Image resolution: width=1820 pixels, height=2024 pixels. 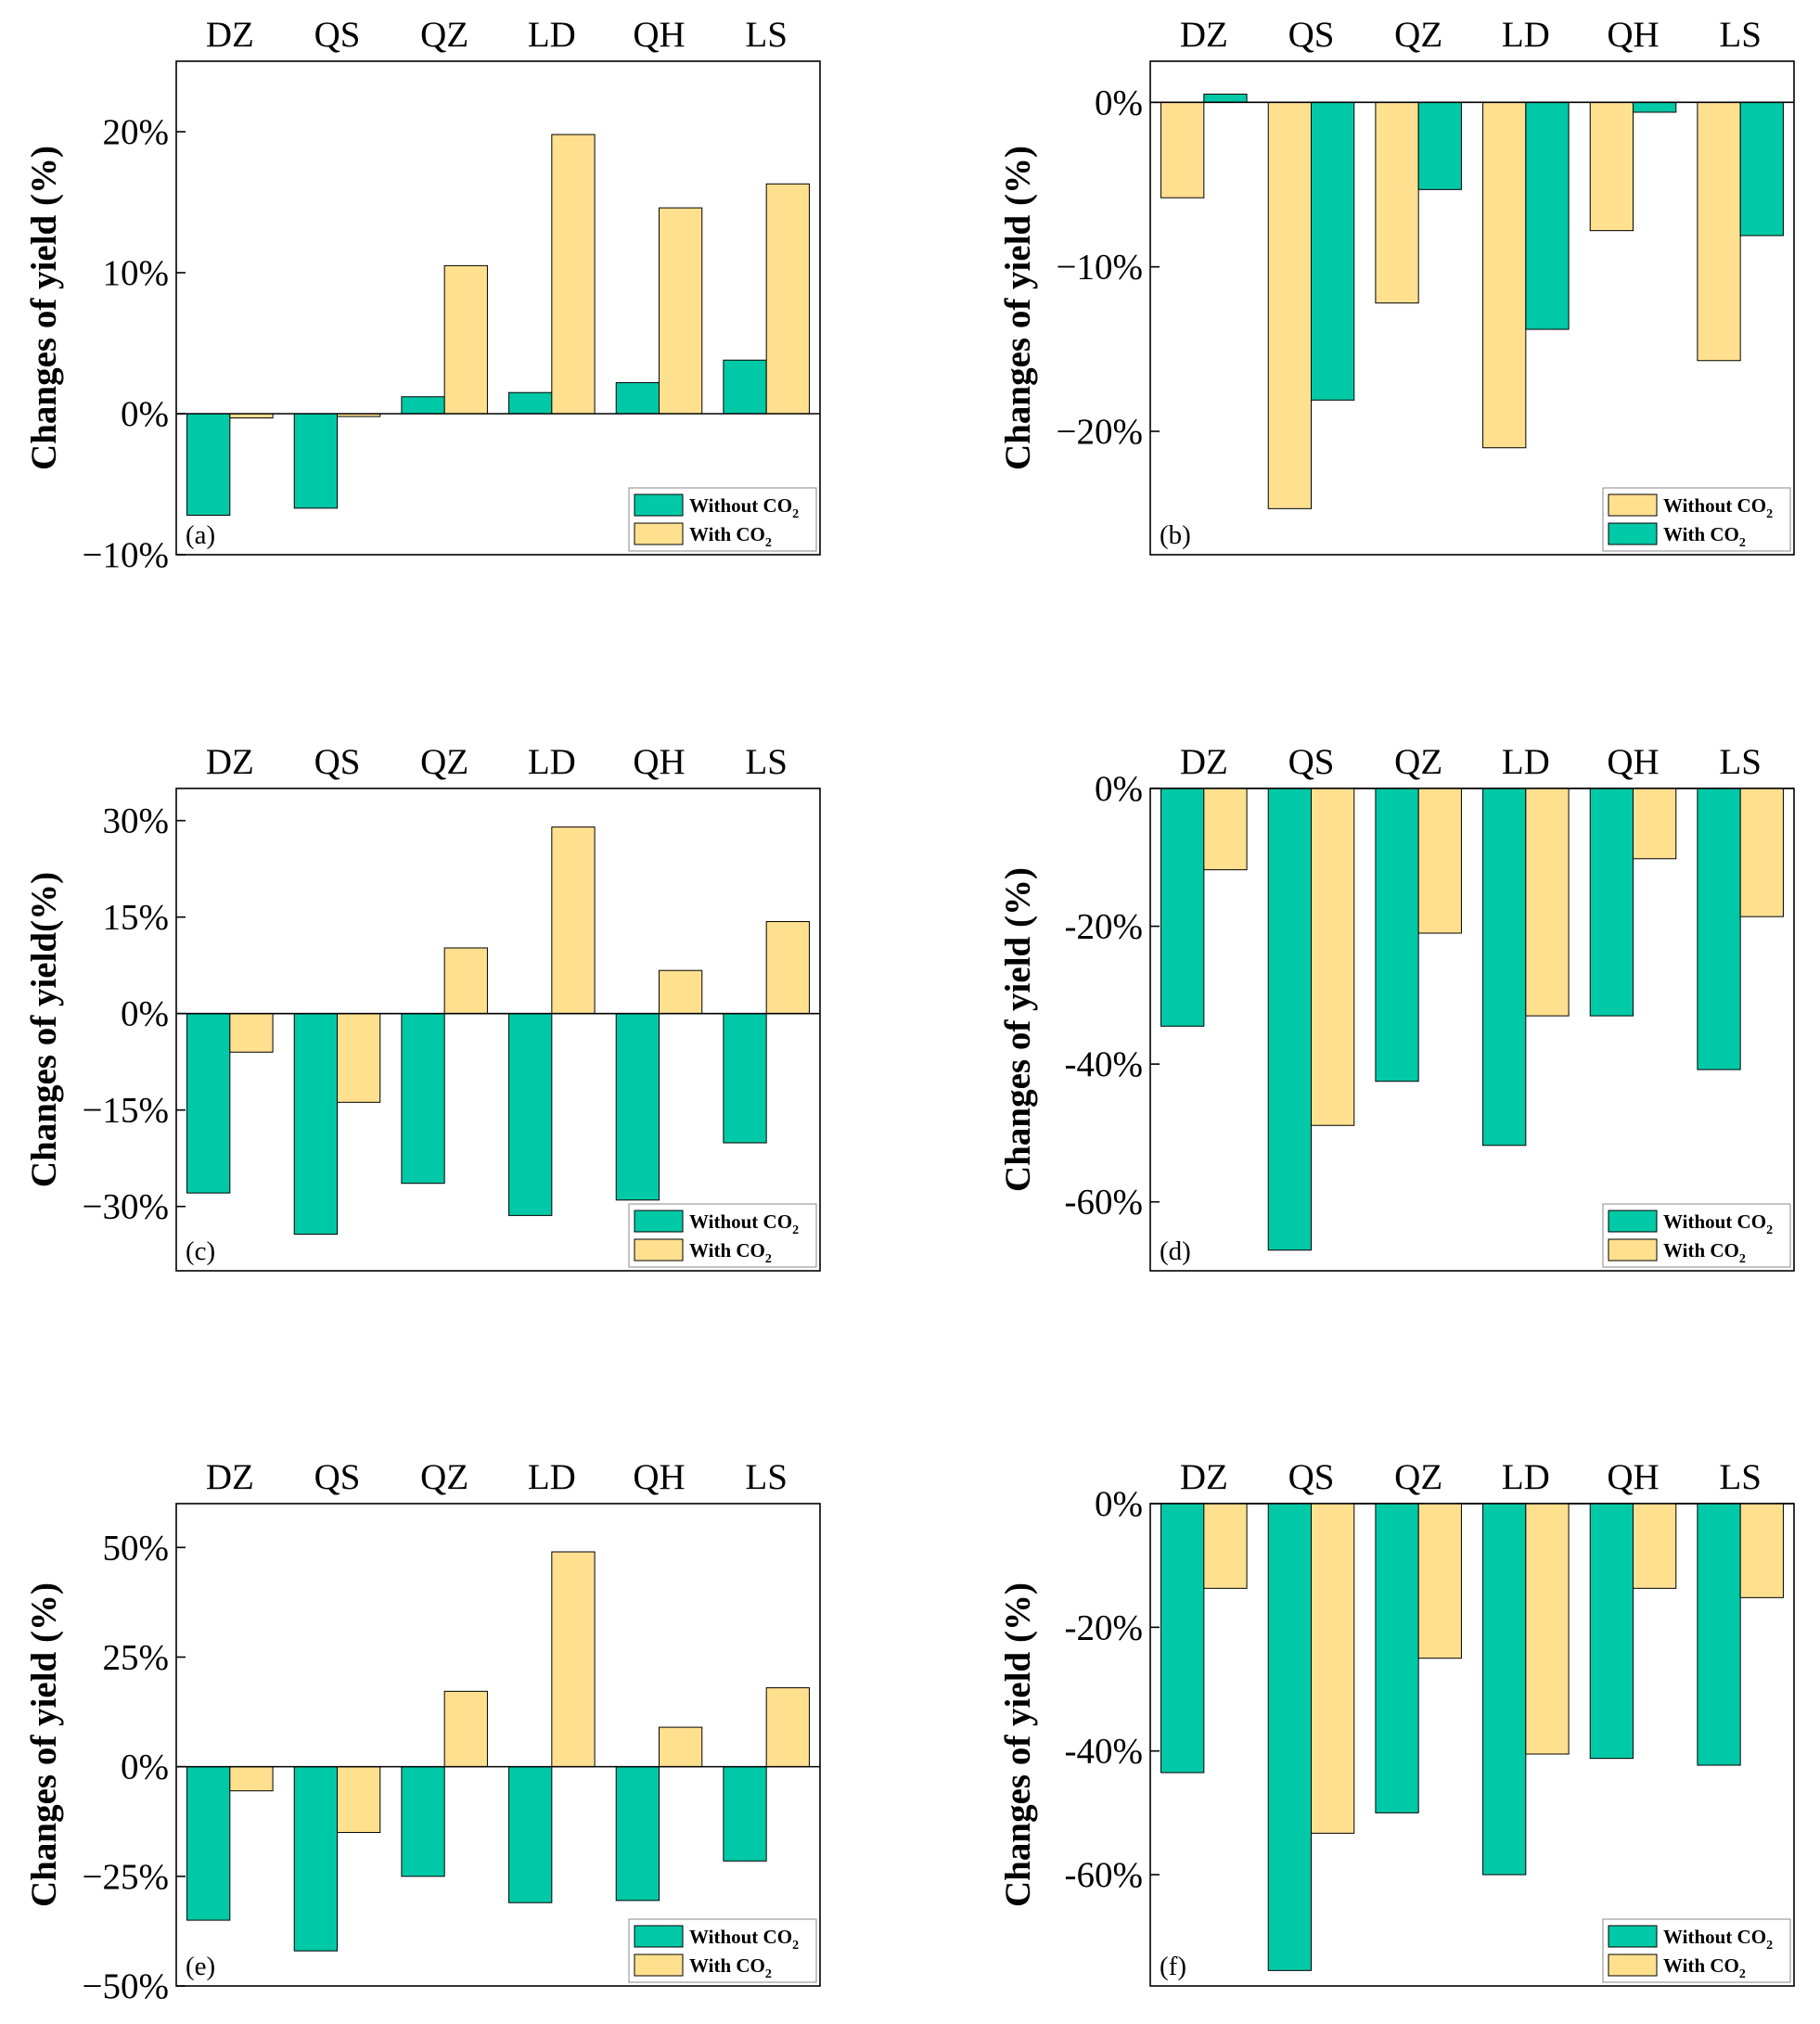 I want to click on category-label: QH, so click(x=1633, y=1477).